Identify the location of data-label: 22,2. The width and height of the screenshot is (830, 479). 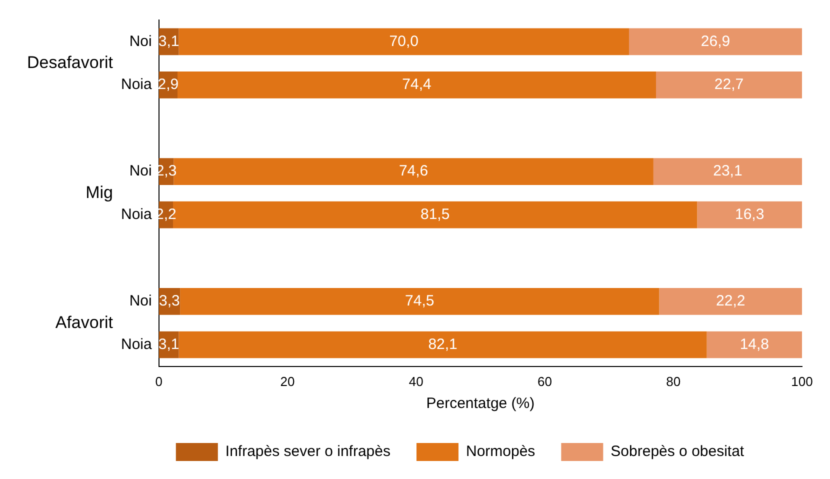
(731, 301).